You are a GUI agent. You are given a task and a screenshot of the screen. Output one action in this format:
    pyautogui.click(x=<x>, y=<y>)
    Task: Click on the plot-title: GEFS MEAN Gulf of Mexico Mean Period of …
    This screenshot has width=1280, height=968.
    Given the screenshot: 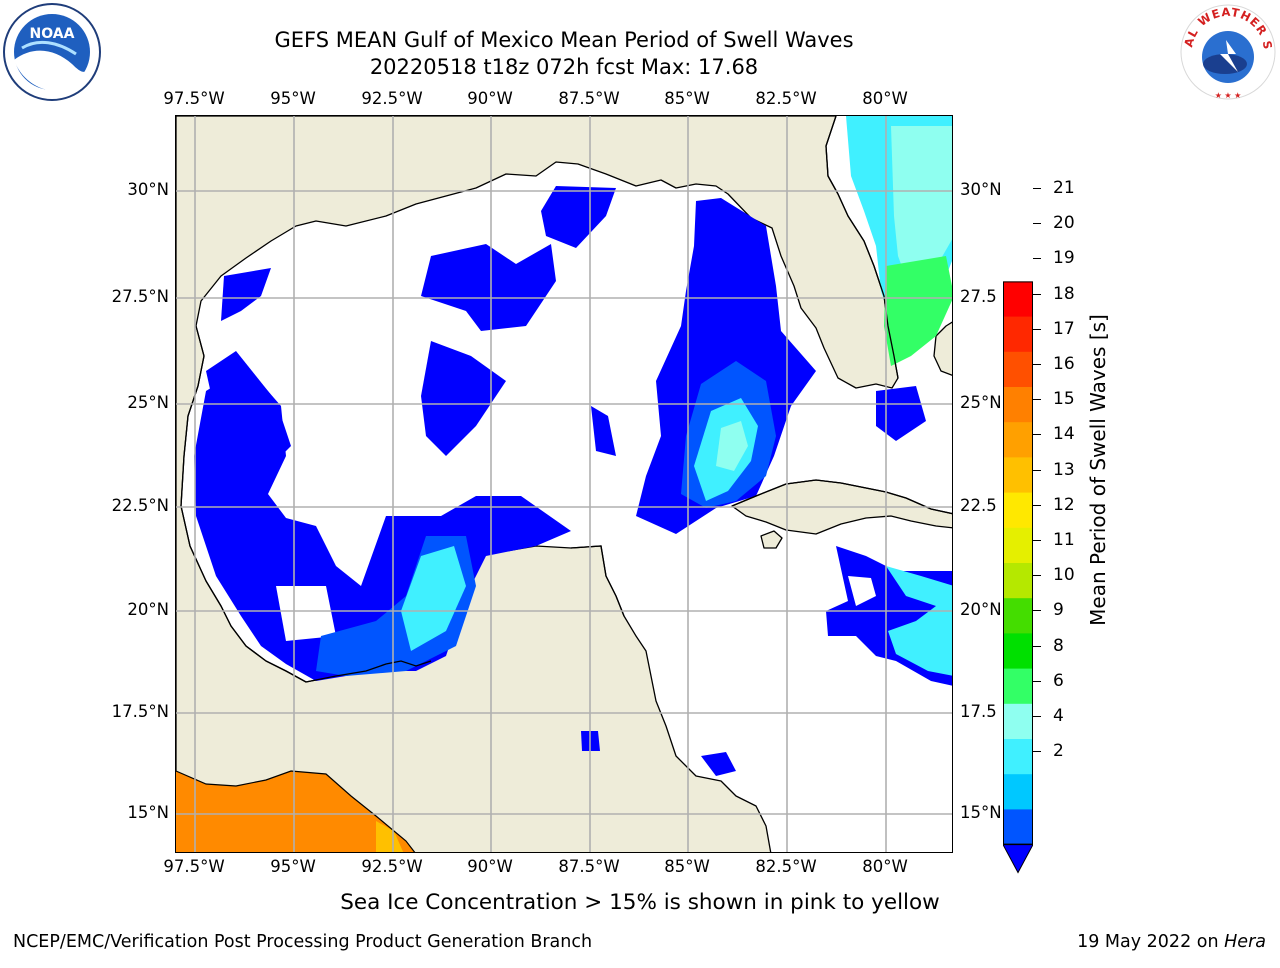 What is the action you would take?
    pyautogui.click(x=564, y=40)
    